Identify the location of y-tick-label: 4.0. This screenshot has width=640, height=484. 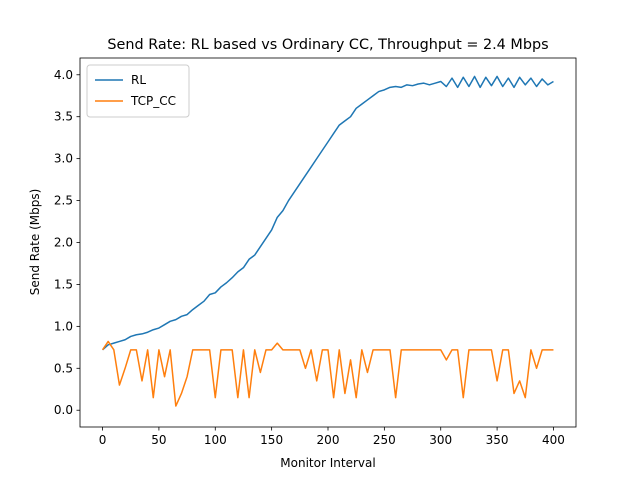
(63, 75).